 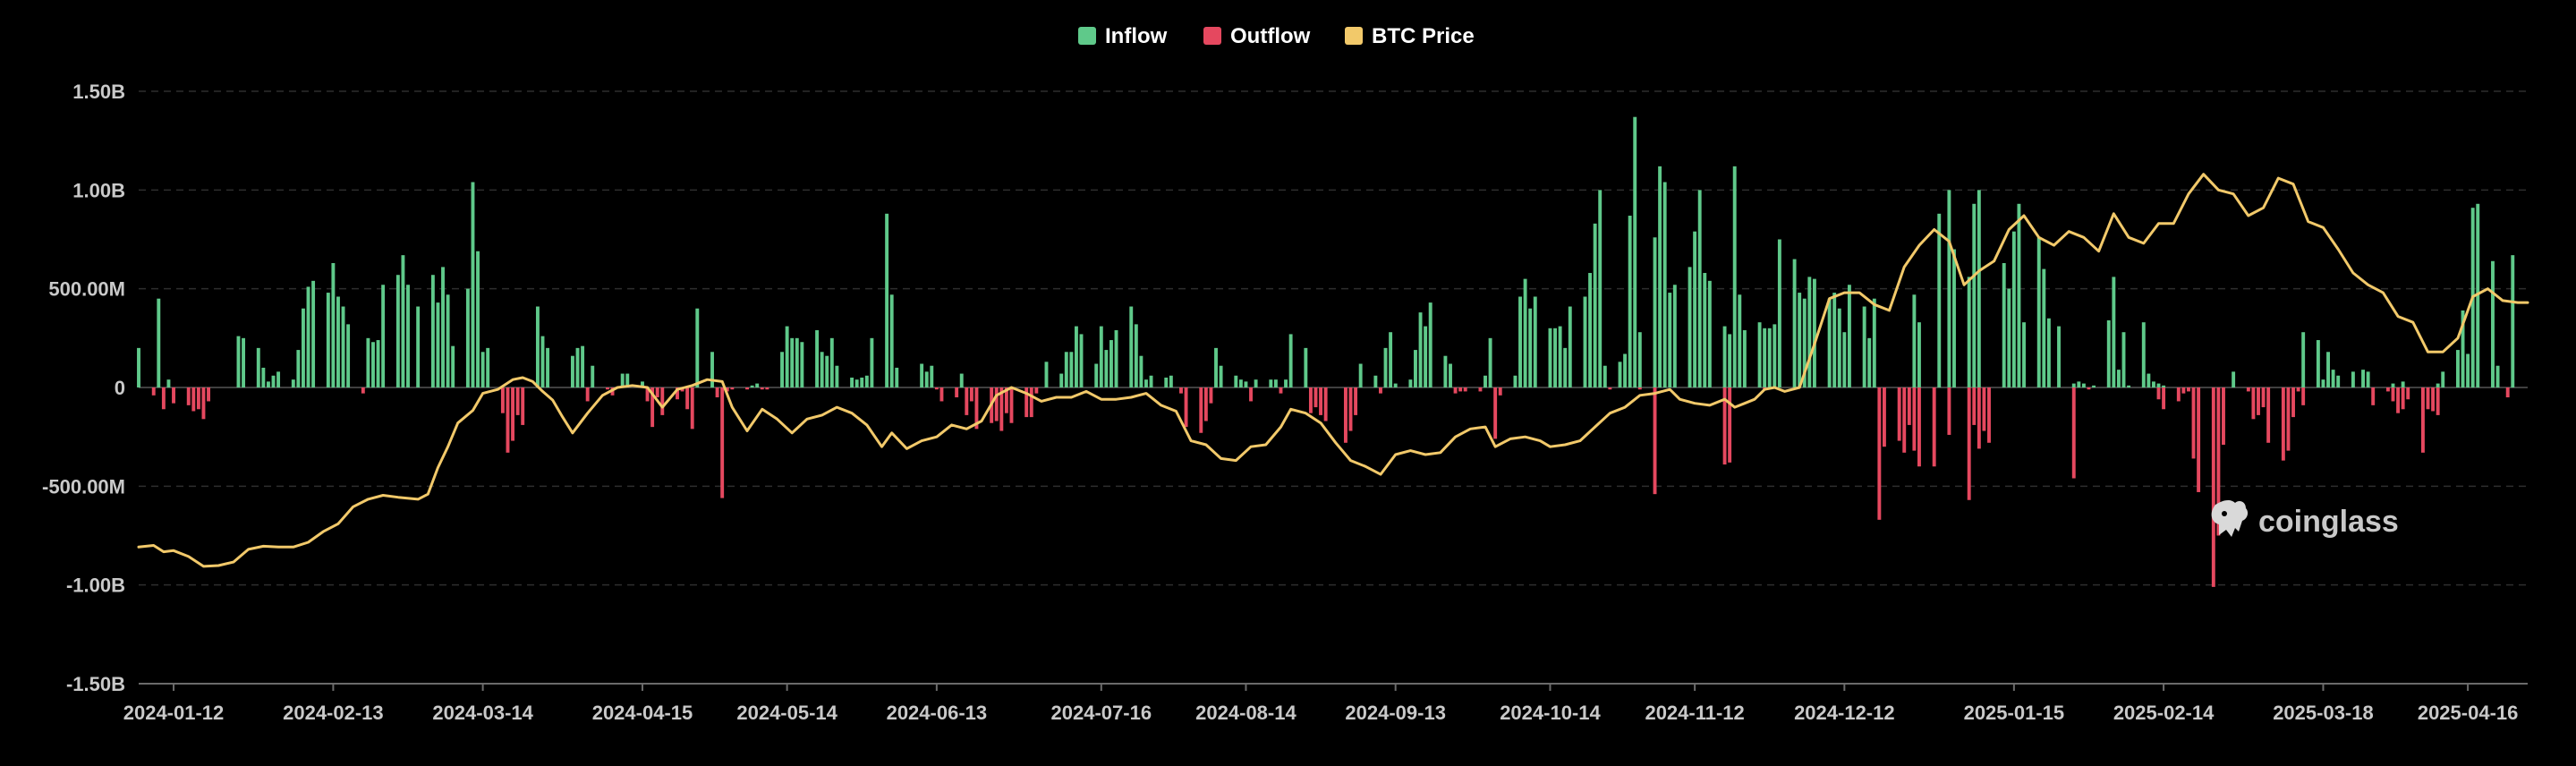 I want to click on legend-label: Outflow, so click(x=1270, y=36).